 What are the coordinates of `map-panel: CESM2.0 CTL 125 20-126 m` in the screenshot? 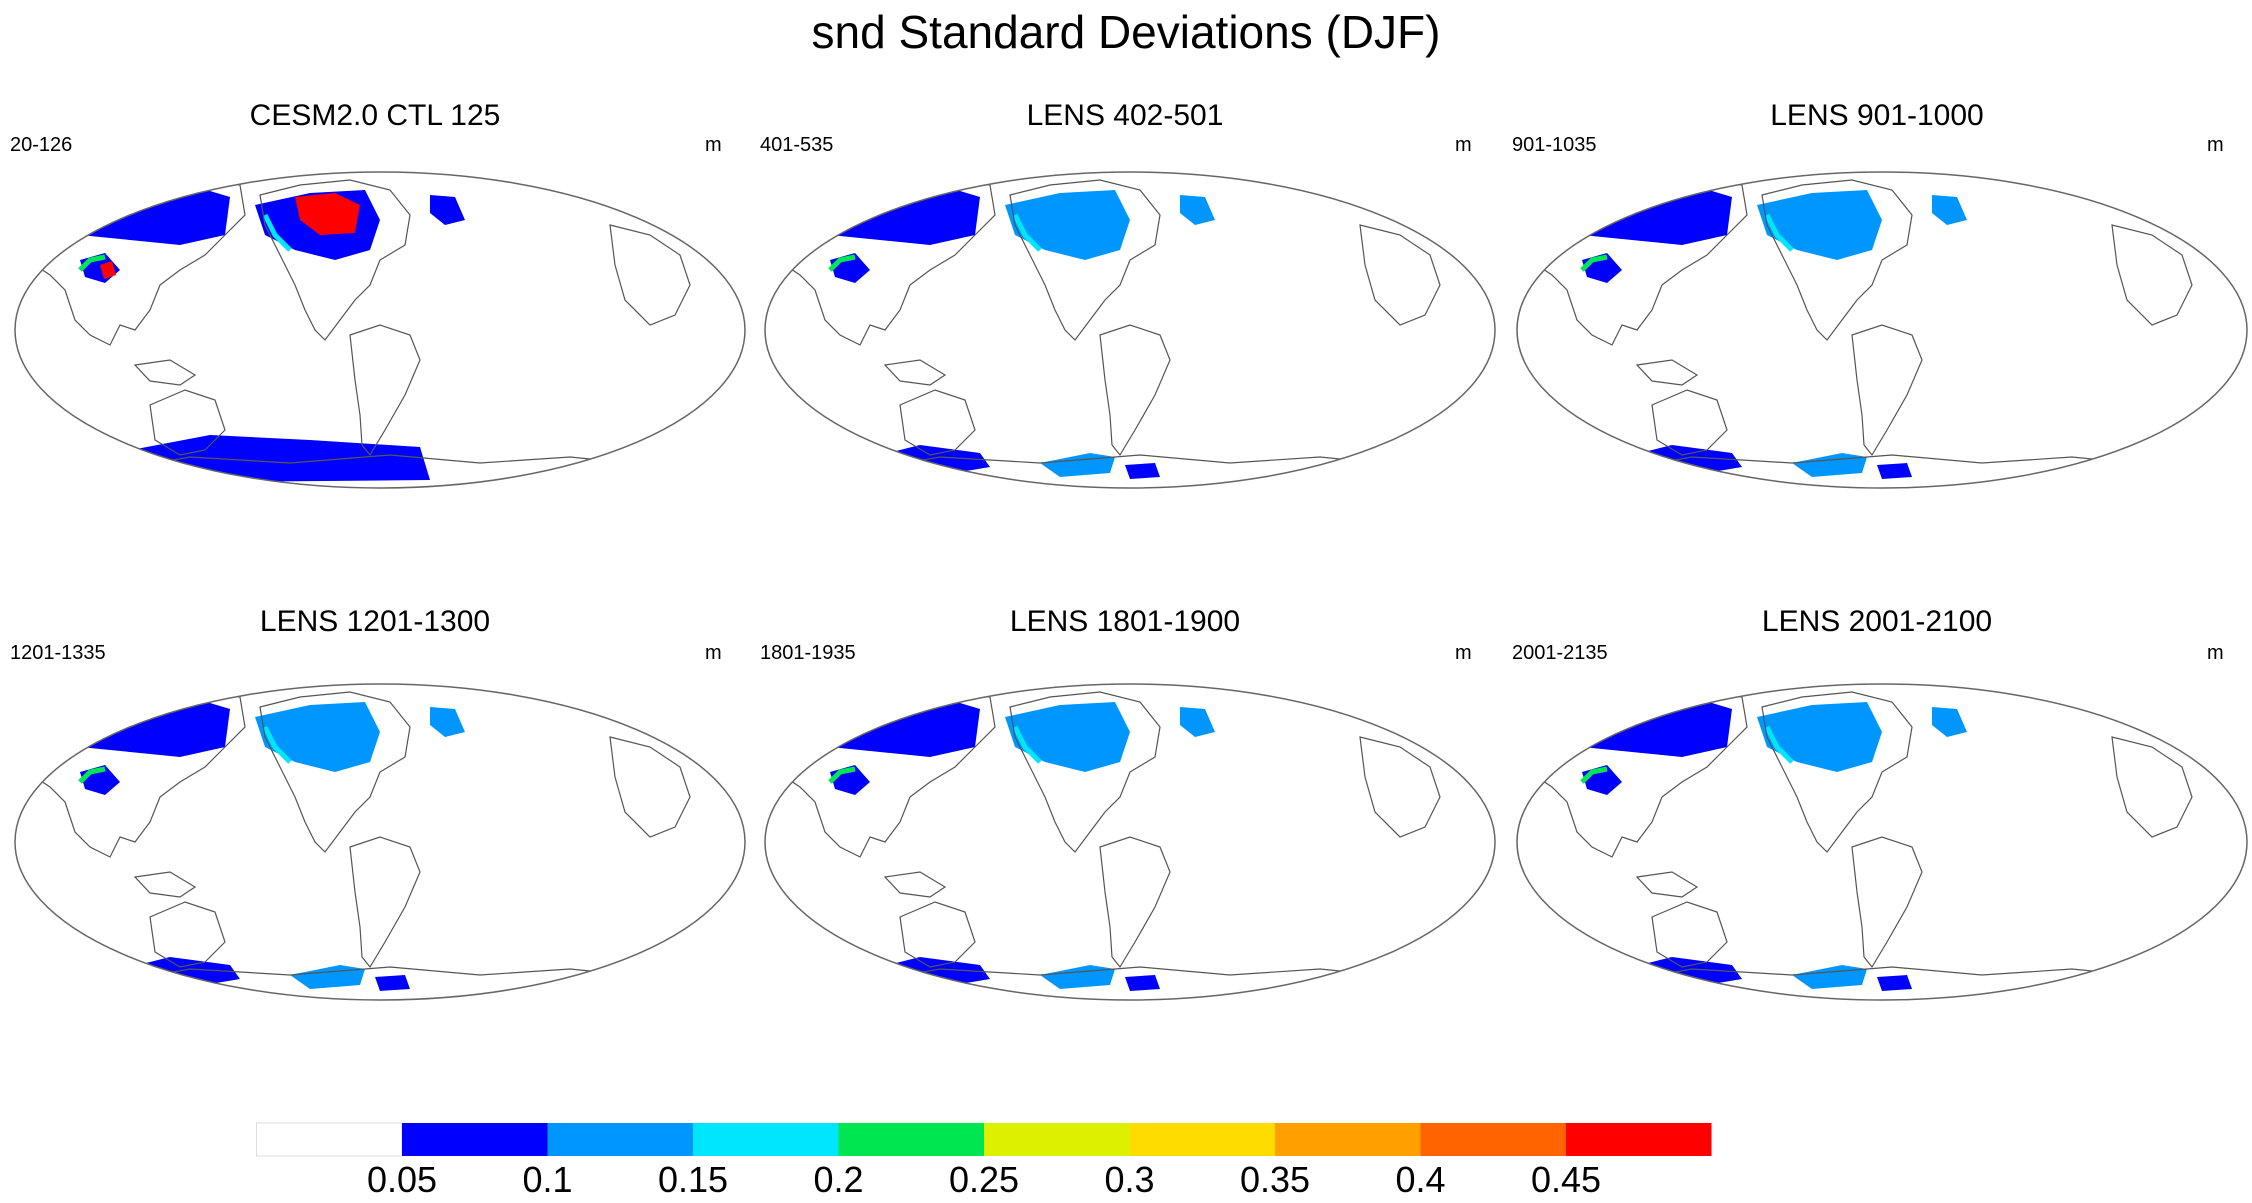 It's located at (378, 294).